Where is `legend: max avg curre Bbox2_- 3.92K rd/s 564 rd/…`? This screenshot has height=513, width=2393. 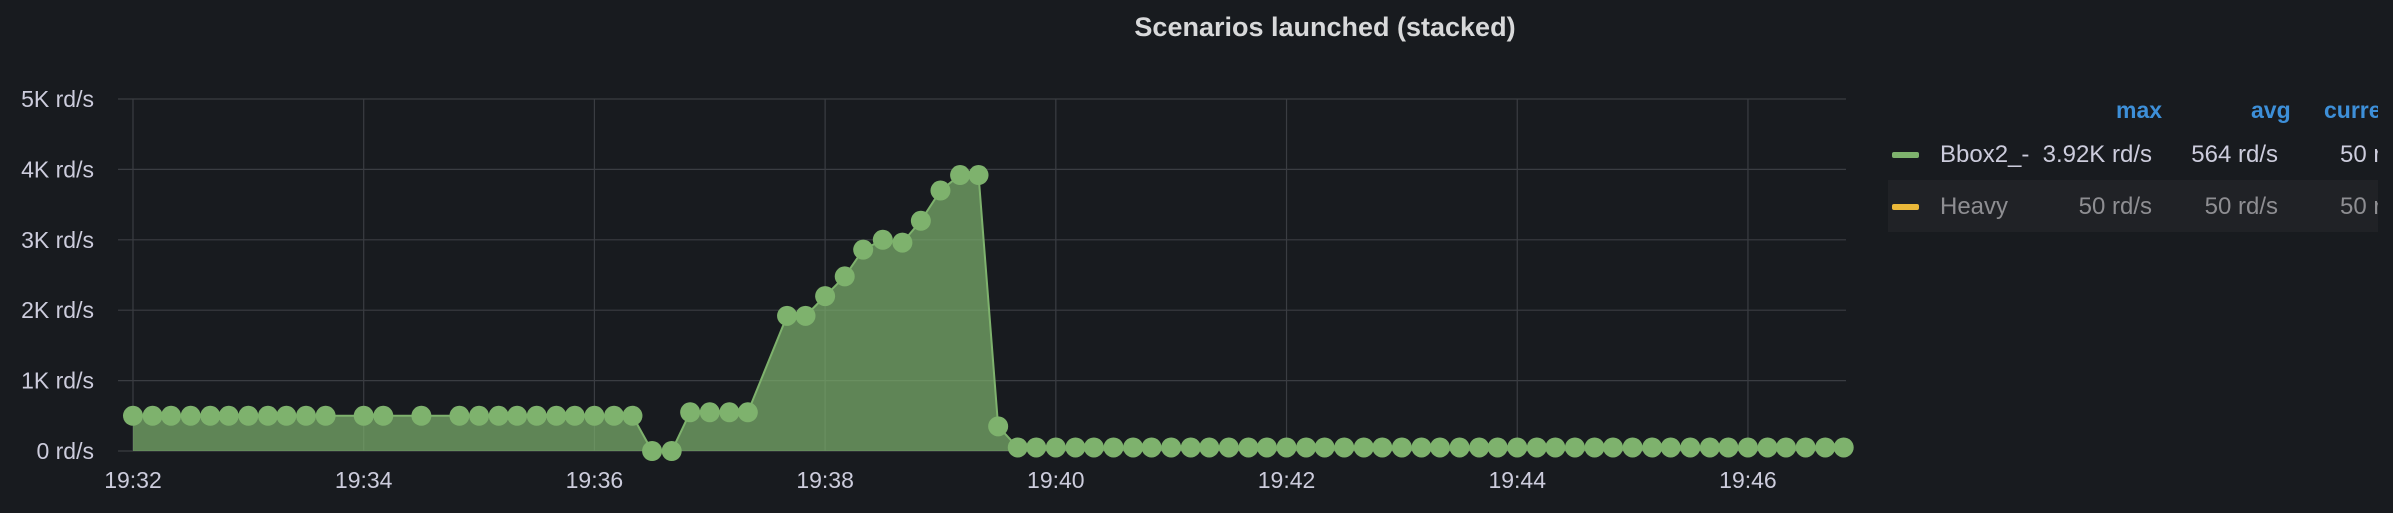
legend: max avg curre Bbox2_- 3.92K rd/s 564 rd/… is located at coordinates (2133, 162).